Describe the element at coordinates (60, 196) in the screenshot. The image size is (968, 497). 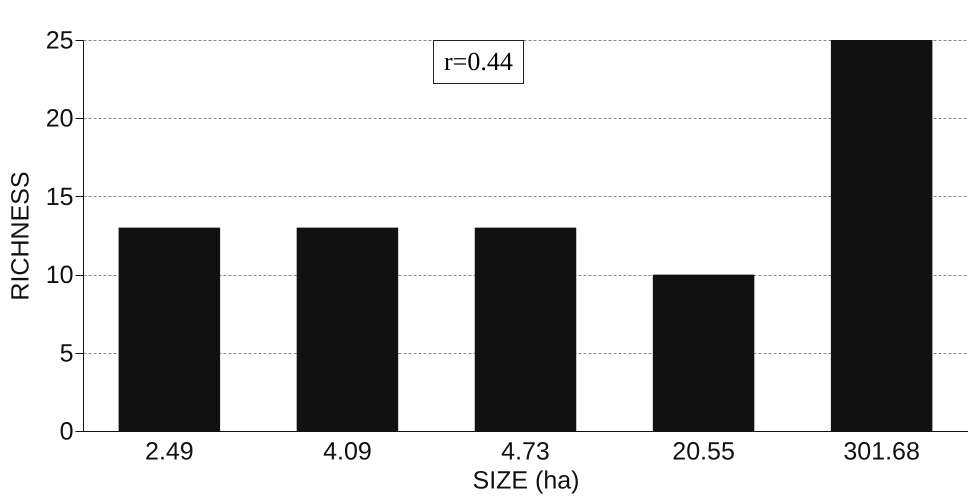
I see `y-tick-label: 15` at that location.